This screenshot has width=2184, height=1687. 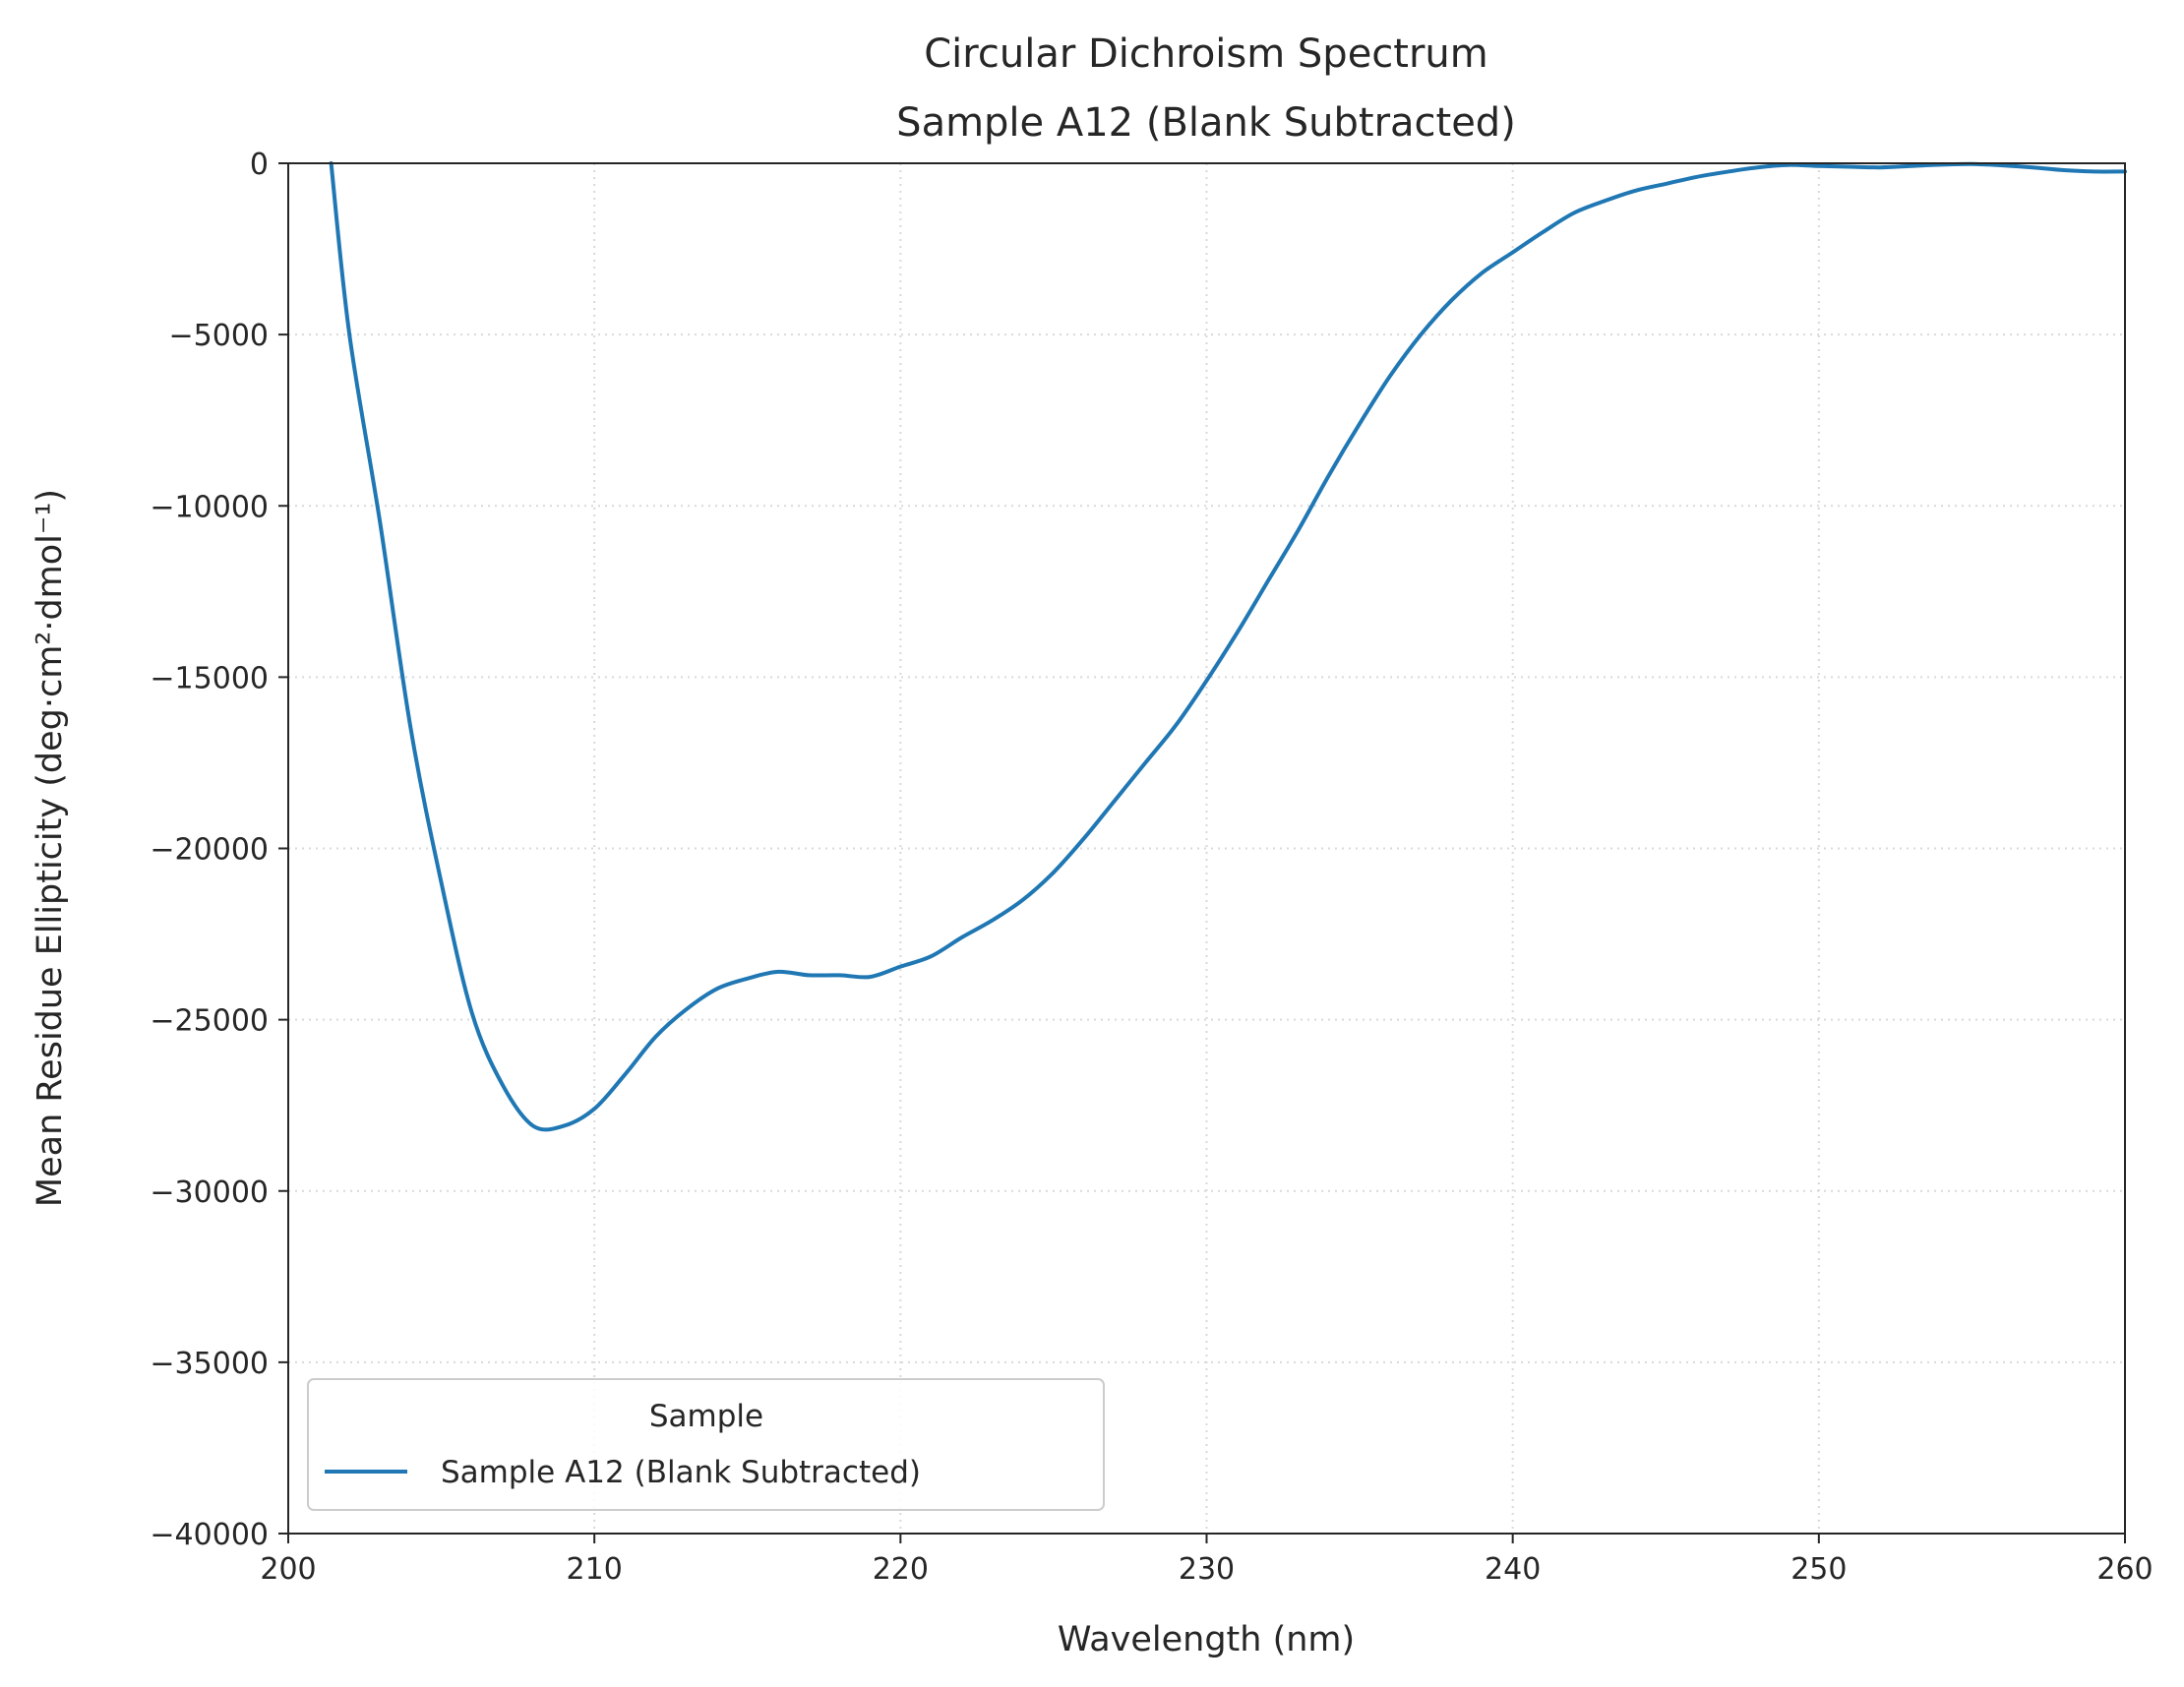 I want to click on y-tick-label: −30000, so click(x=209, y=1192).